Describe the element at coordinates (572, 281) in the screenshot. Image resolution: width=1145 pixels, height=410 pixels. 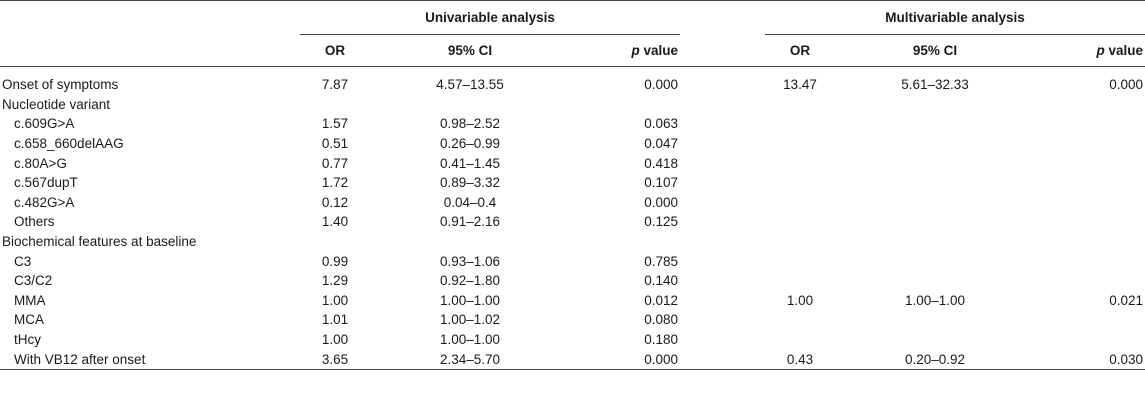
I see `table-row: C3/C2 1.29 0.92–1.80 0.140` at that location.